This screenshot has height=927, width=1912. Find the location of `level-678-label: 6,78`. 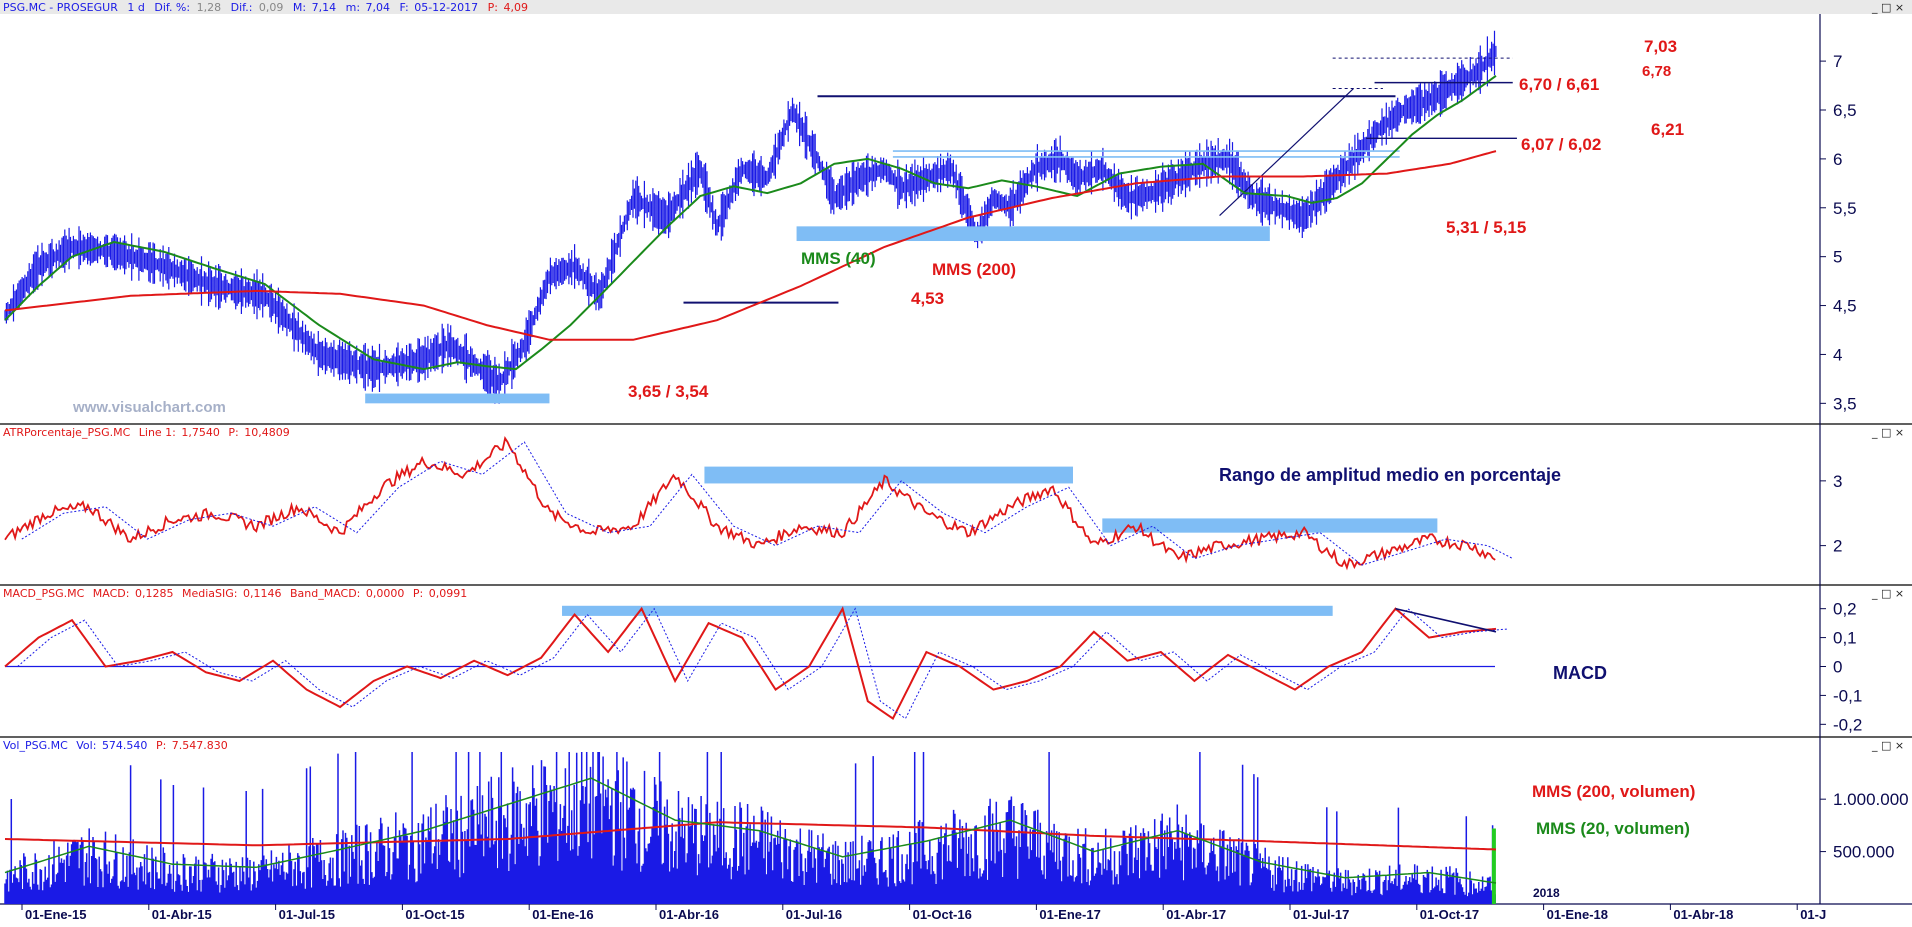

level-678-label: 6,78 is located at coordinates (1656, 71).